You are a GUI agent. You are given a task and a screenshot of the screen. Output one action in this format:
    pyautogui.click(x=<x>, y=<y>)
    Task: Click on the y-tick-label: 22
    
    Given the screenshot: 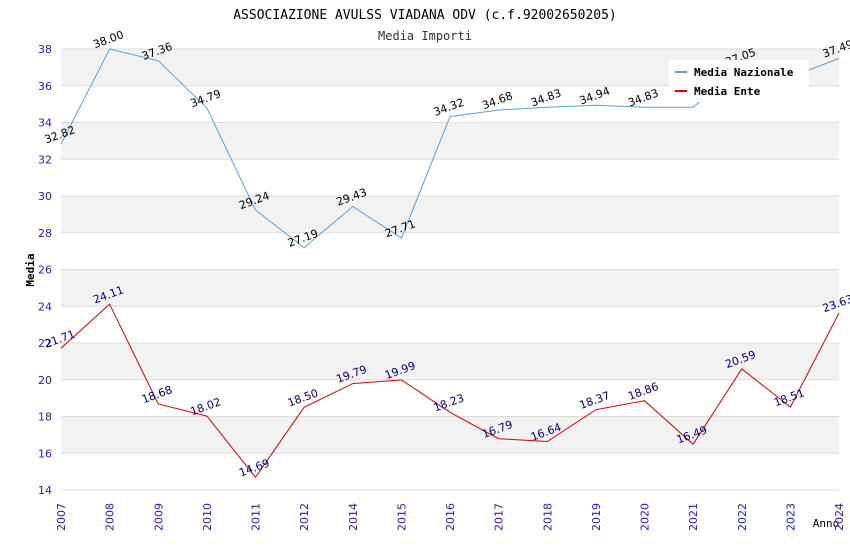 What is the action you would take?
    pyautogui.click(x=45, y=343)
    